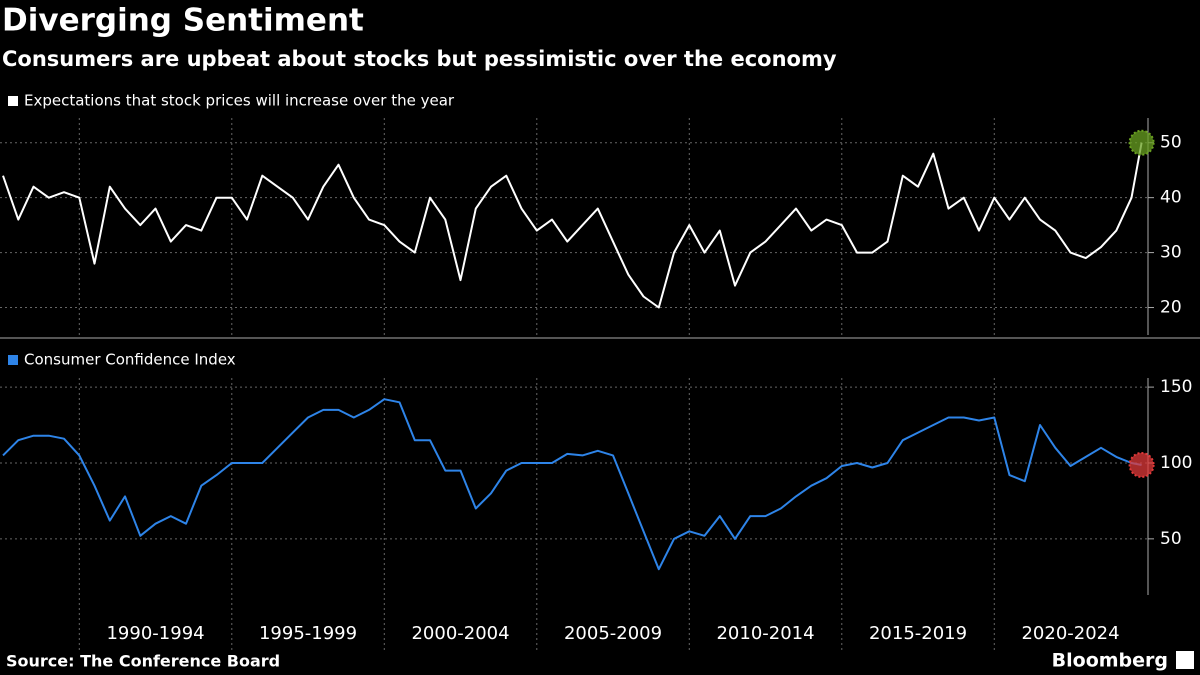  I want to click on brand: Bloomberg, so click(1110, 661).